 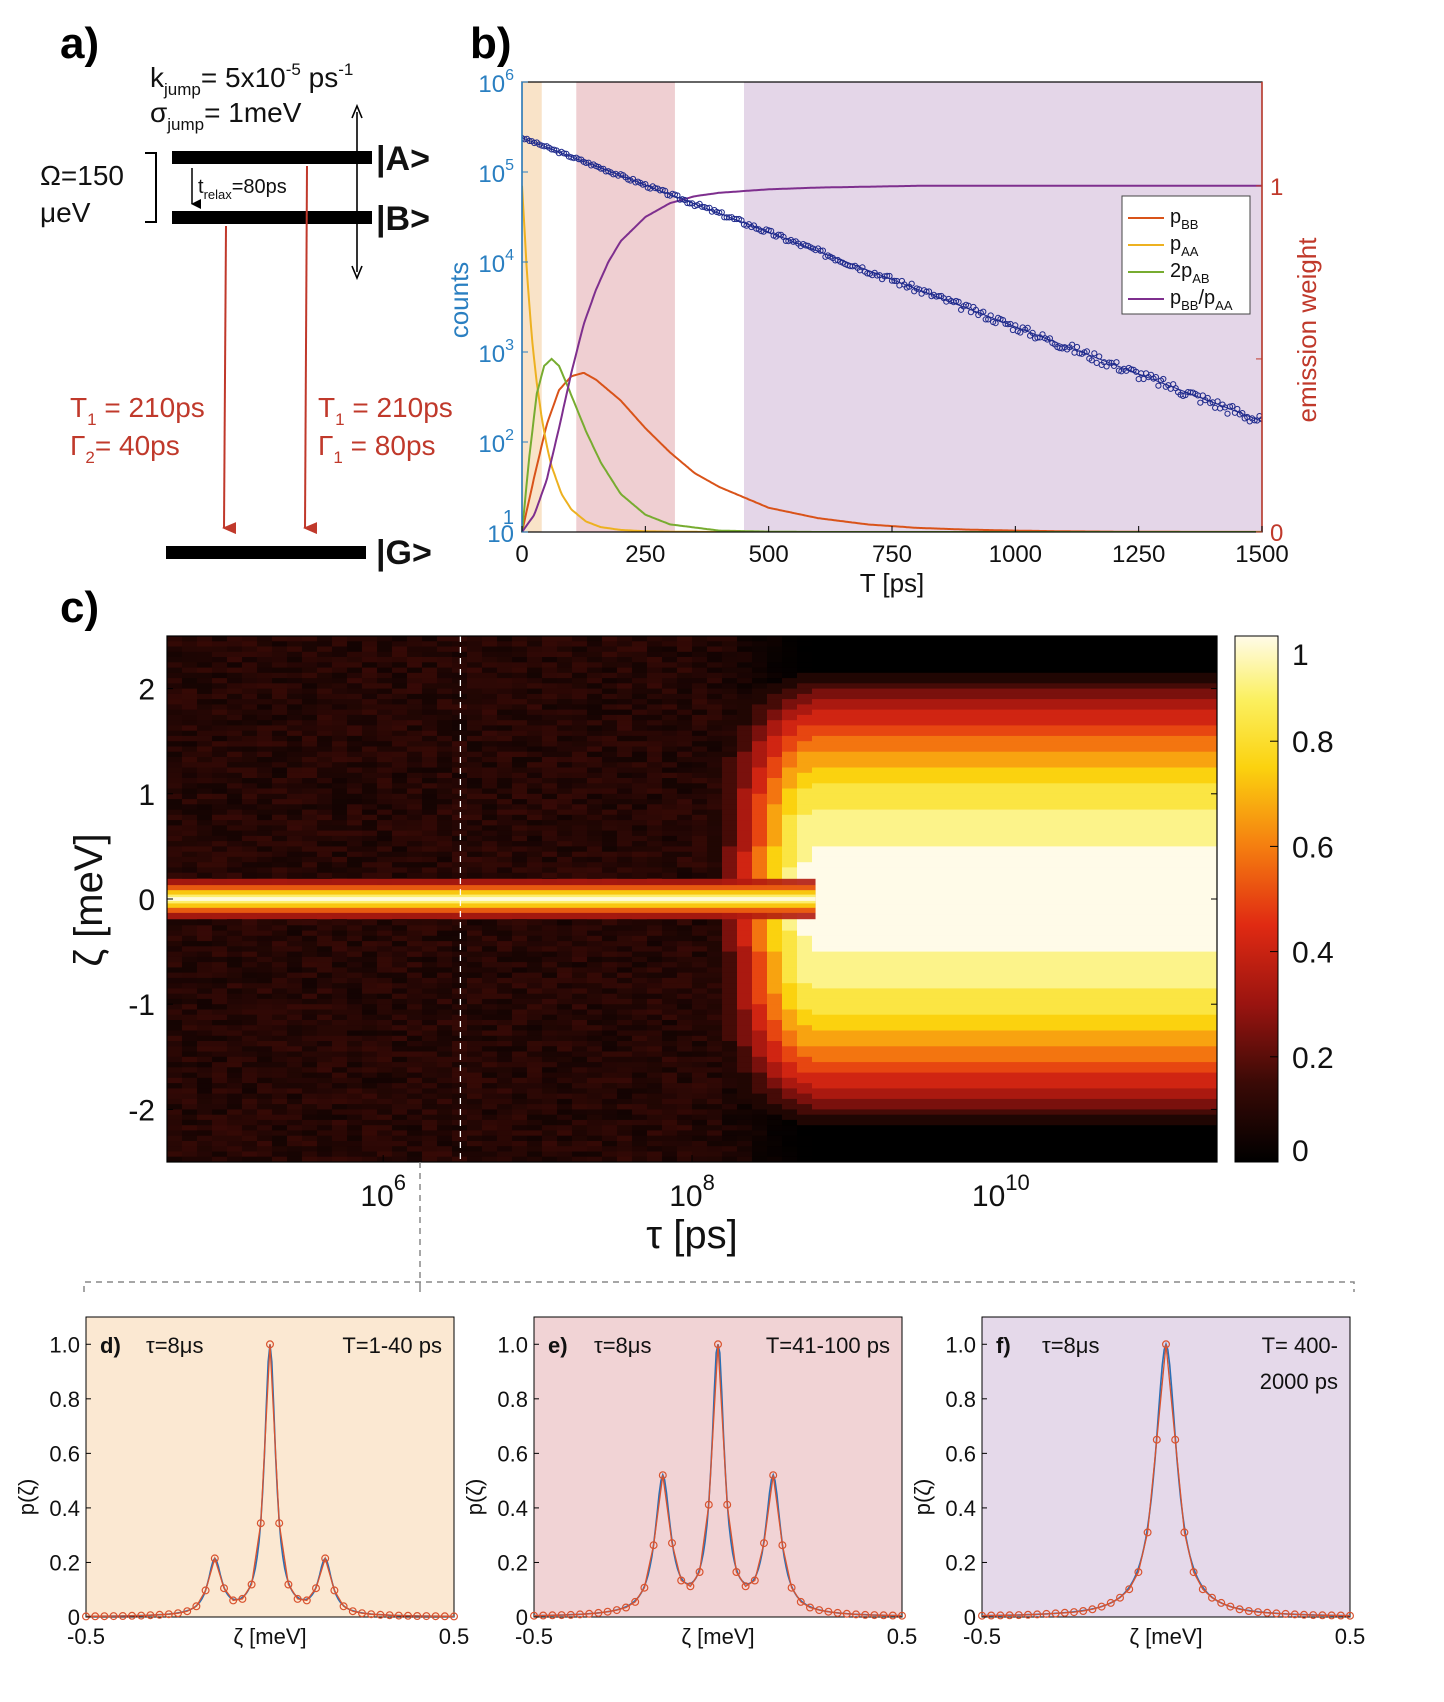 What do you see at coordinates (377, 448) in the screenshot?
I see `right-gamma-label: Γ1 = 80ps` at bounding box center [377, 448].